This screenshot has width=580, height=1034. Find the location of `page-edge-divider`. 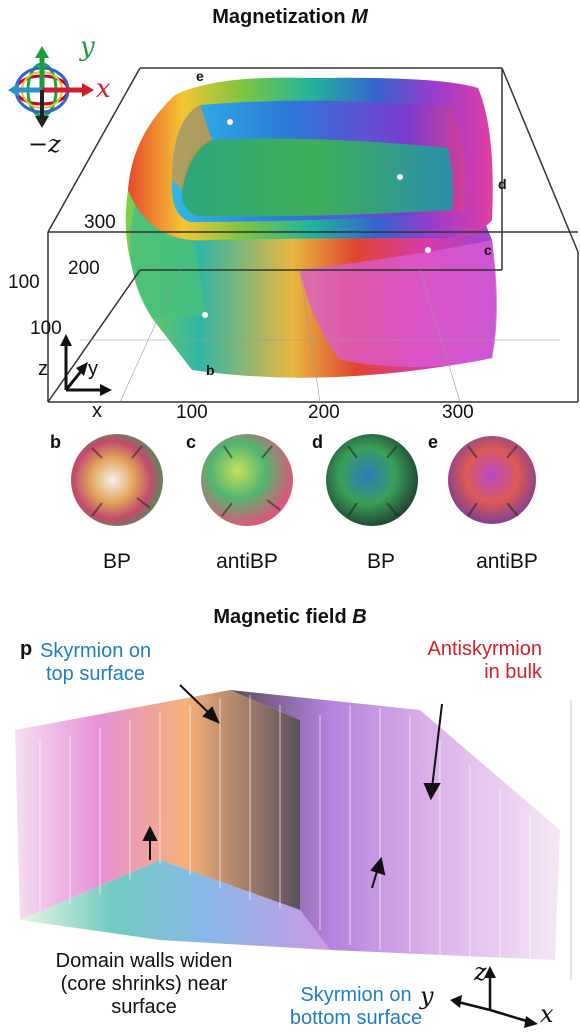

page-edge-divider is located at coordinates (571, 840).